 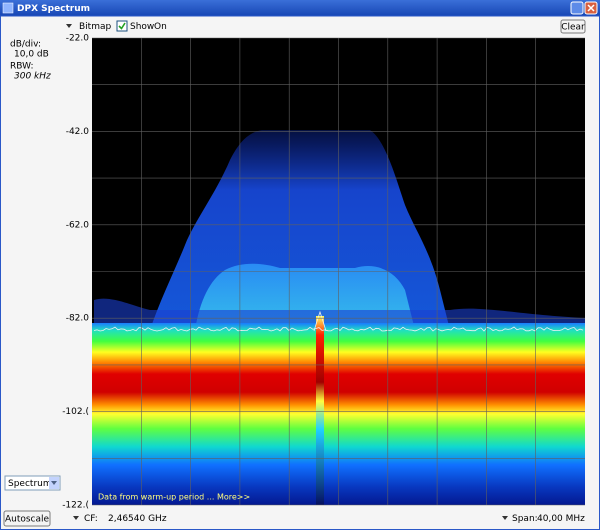 I want to click on restore-button, so click(x=577, y=8).